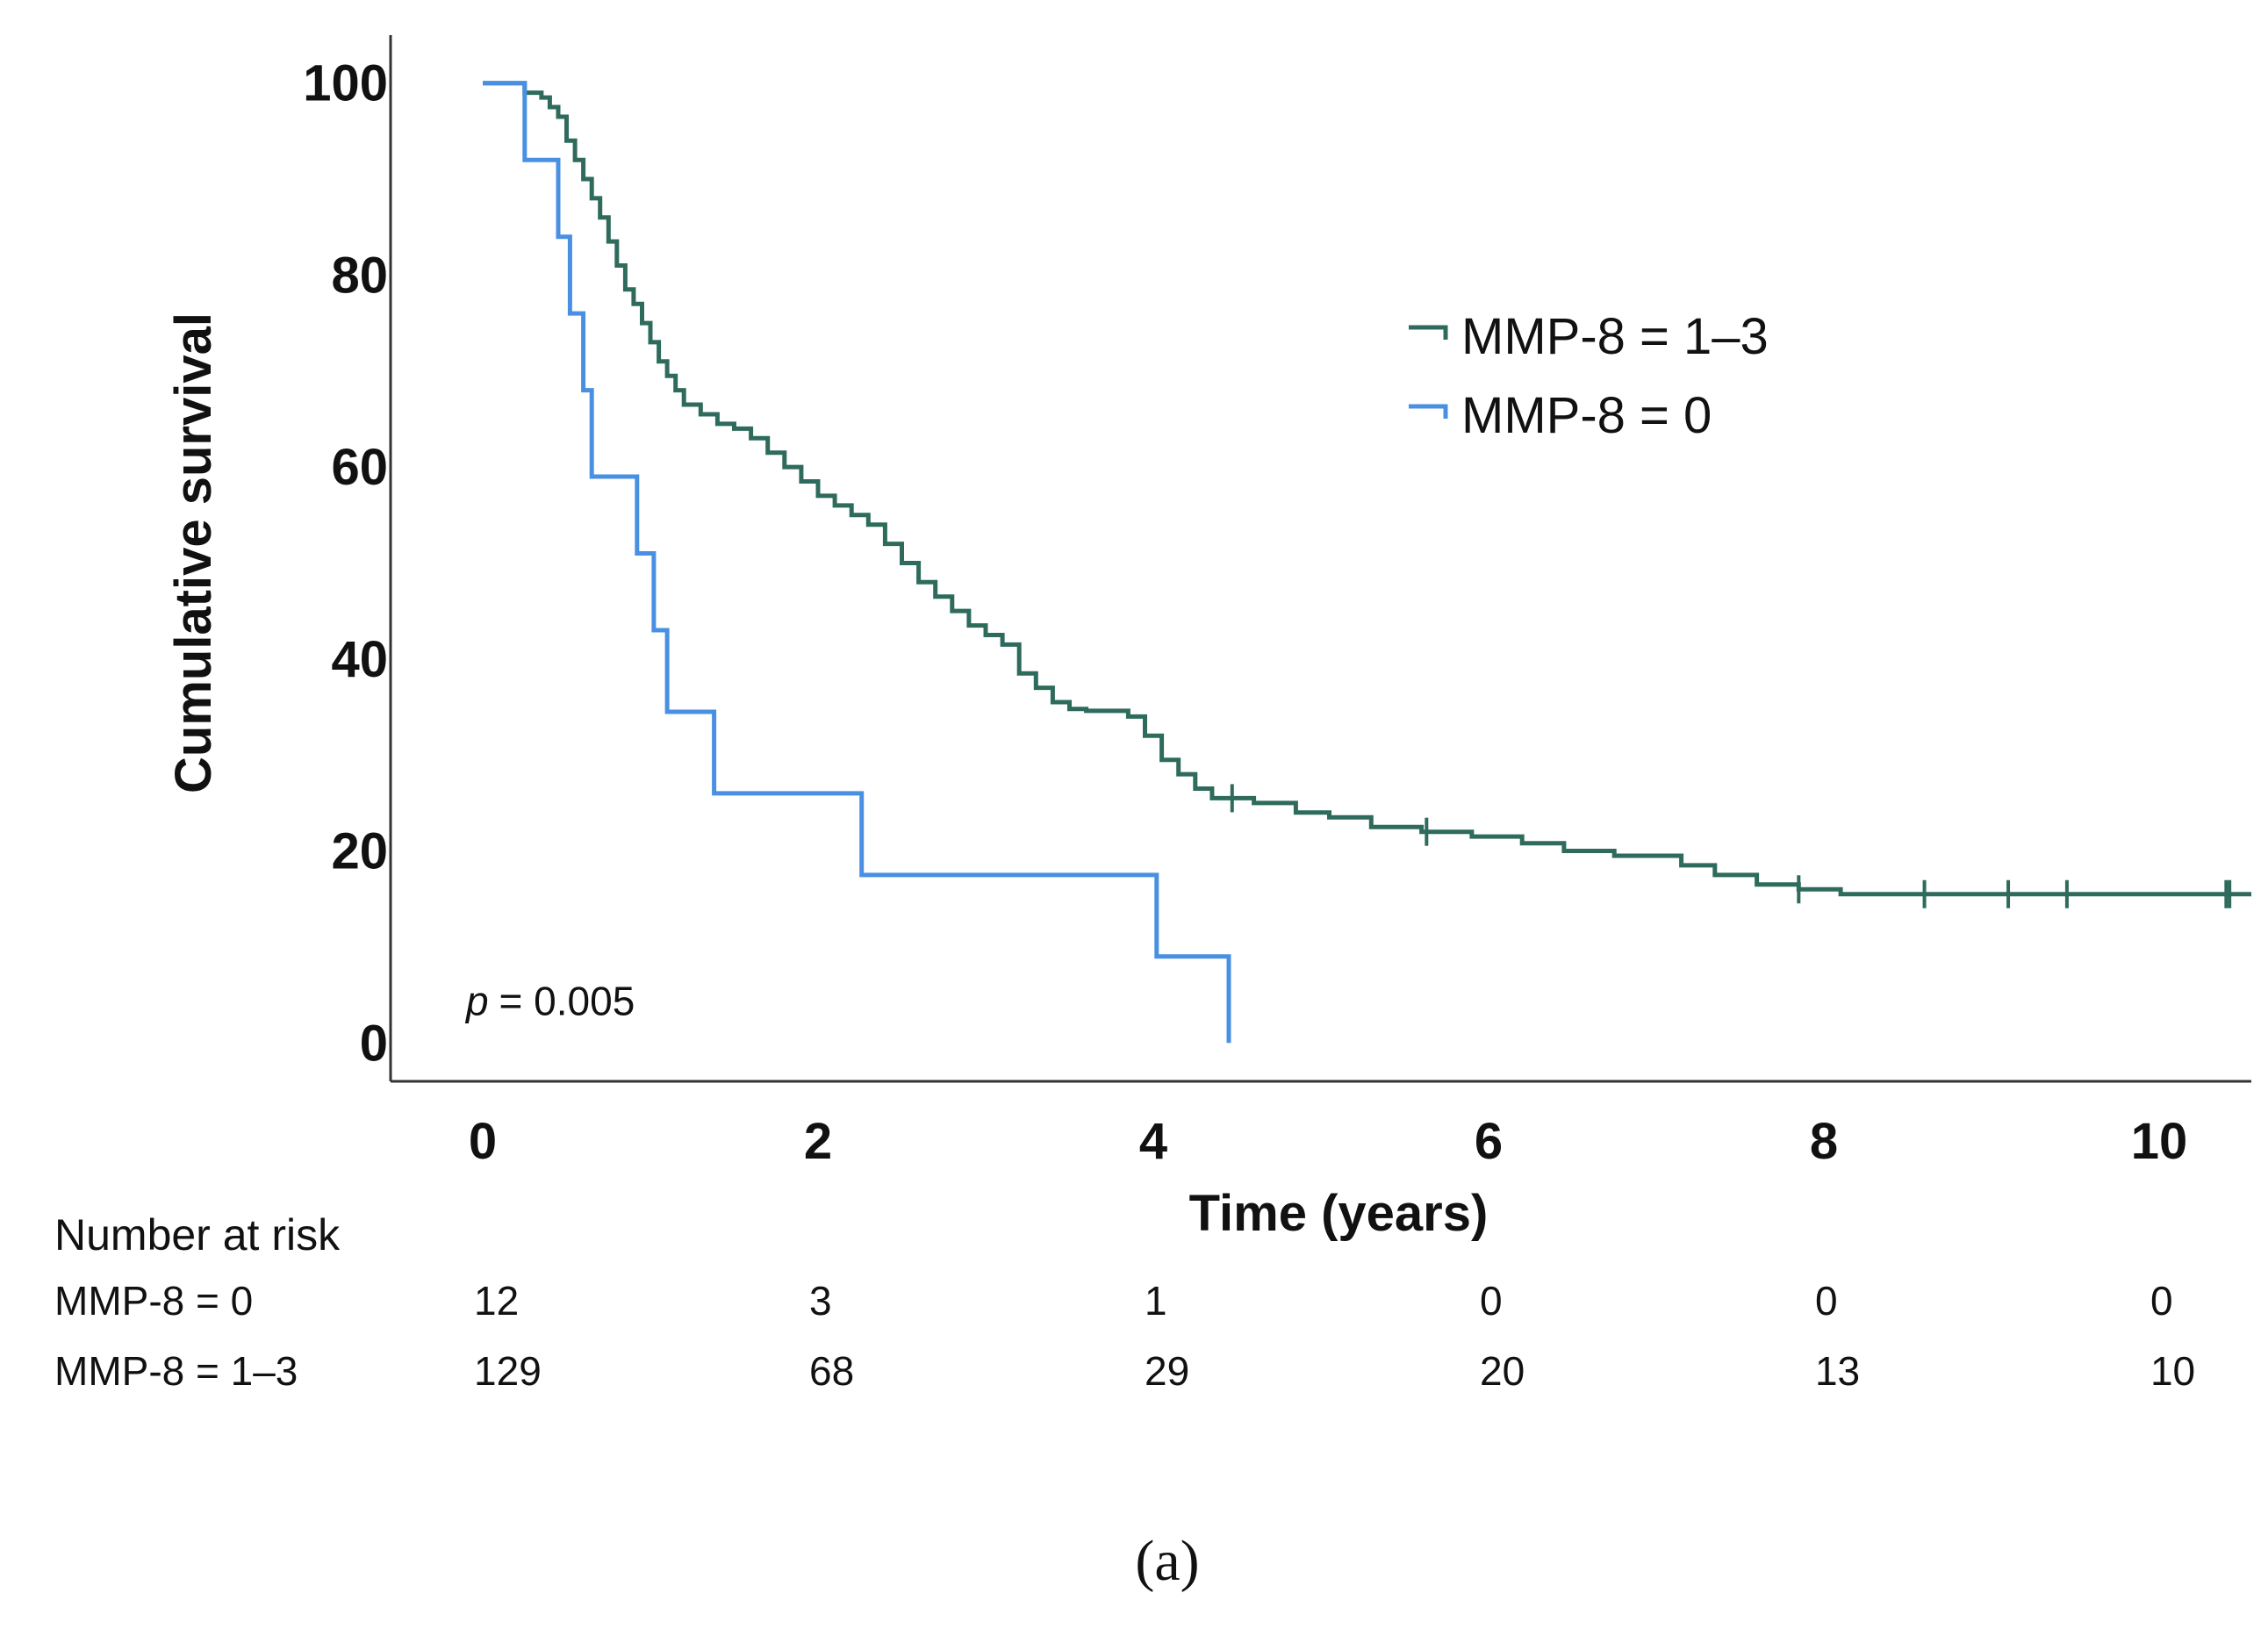  Describe the element at coordinates (1824, 1141) in the screenshot. I see `x-tick-label: 8` at that location.